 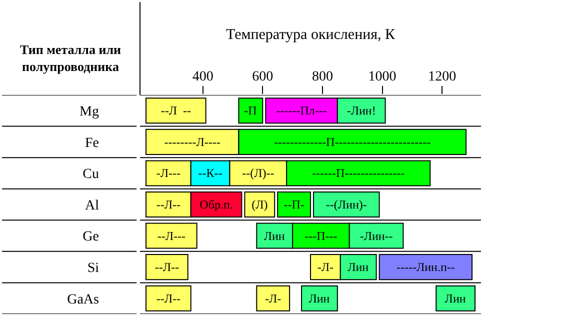 I want to click on data-label: -----Лин.п--, so click(x=425, y=267).